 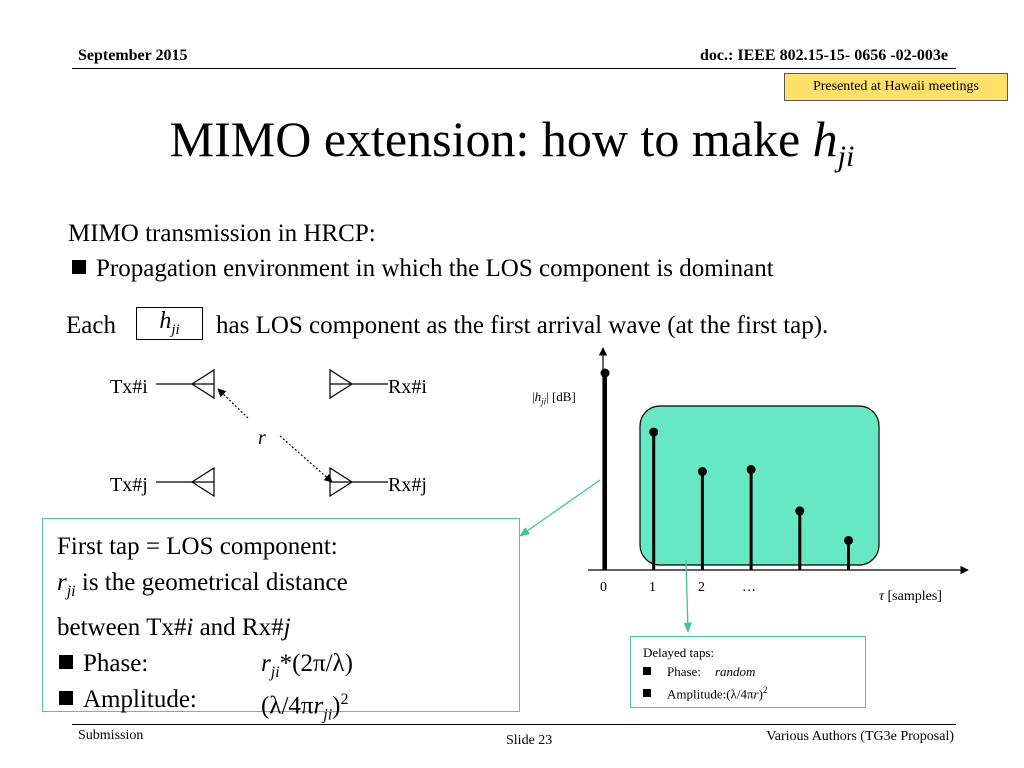 I want to click on delayed-phase: Phase: random, so click(x=754, y=671).